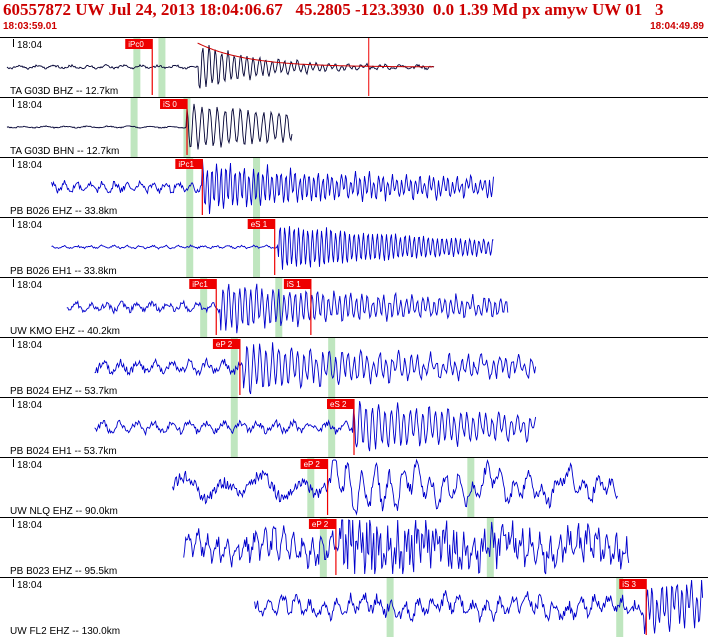 The width and height of the screenshot is (708, 638). What do you see at coordinates (65, 631) in the screenshot?
I see `station-channel-label: UW FL2 EHZ -- 130.0km` at bounding box center [65, 631].